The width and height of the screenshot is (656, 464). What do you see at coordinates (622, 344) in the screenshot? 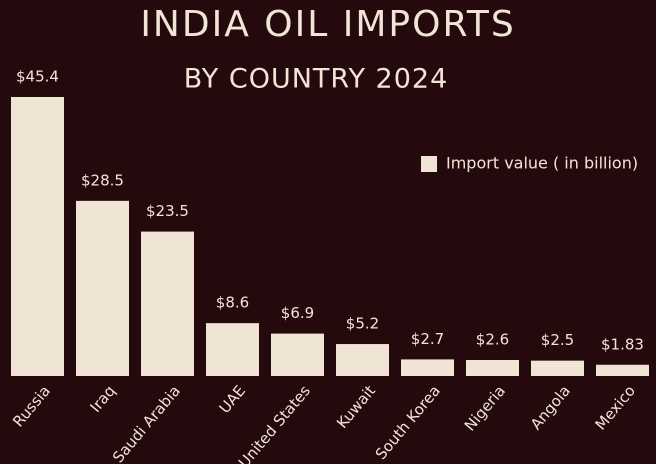
I see `data-label: $1.83` at bounding box center [622, 344].